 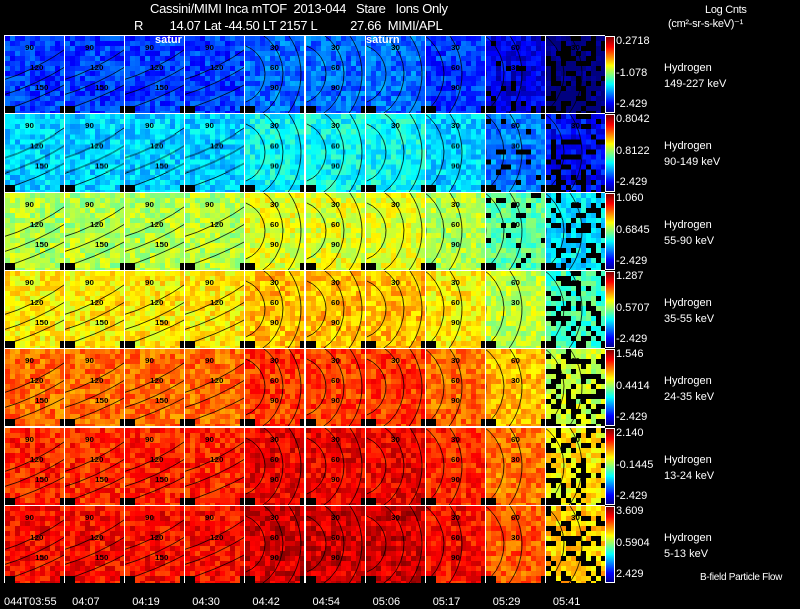 I want to click on colorbar-cmid-label: 0.5707, so click(x=633, y=307).